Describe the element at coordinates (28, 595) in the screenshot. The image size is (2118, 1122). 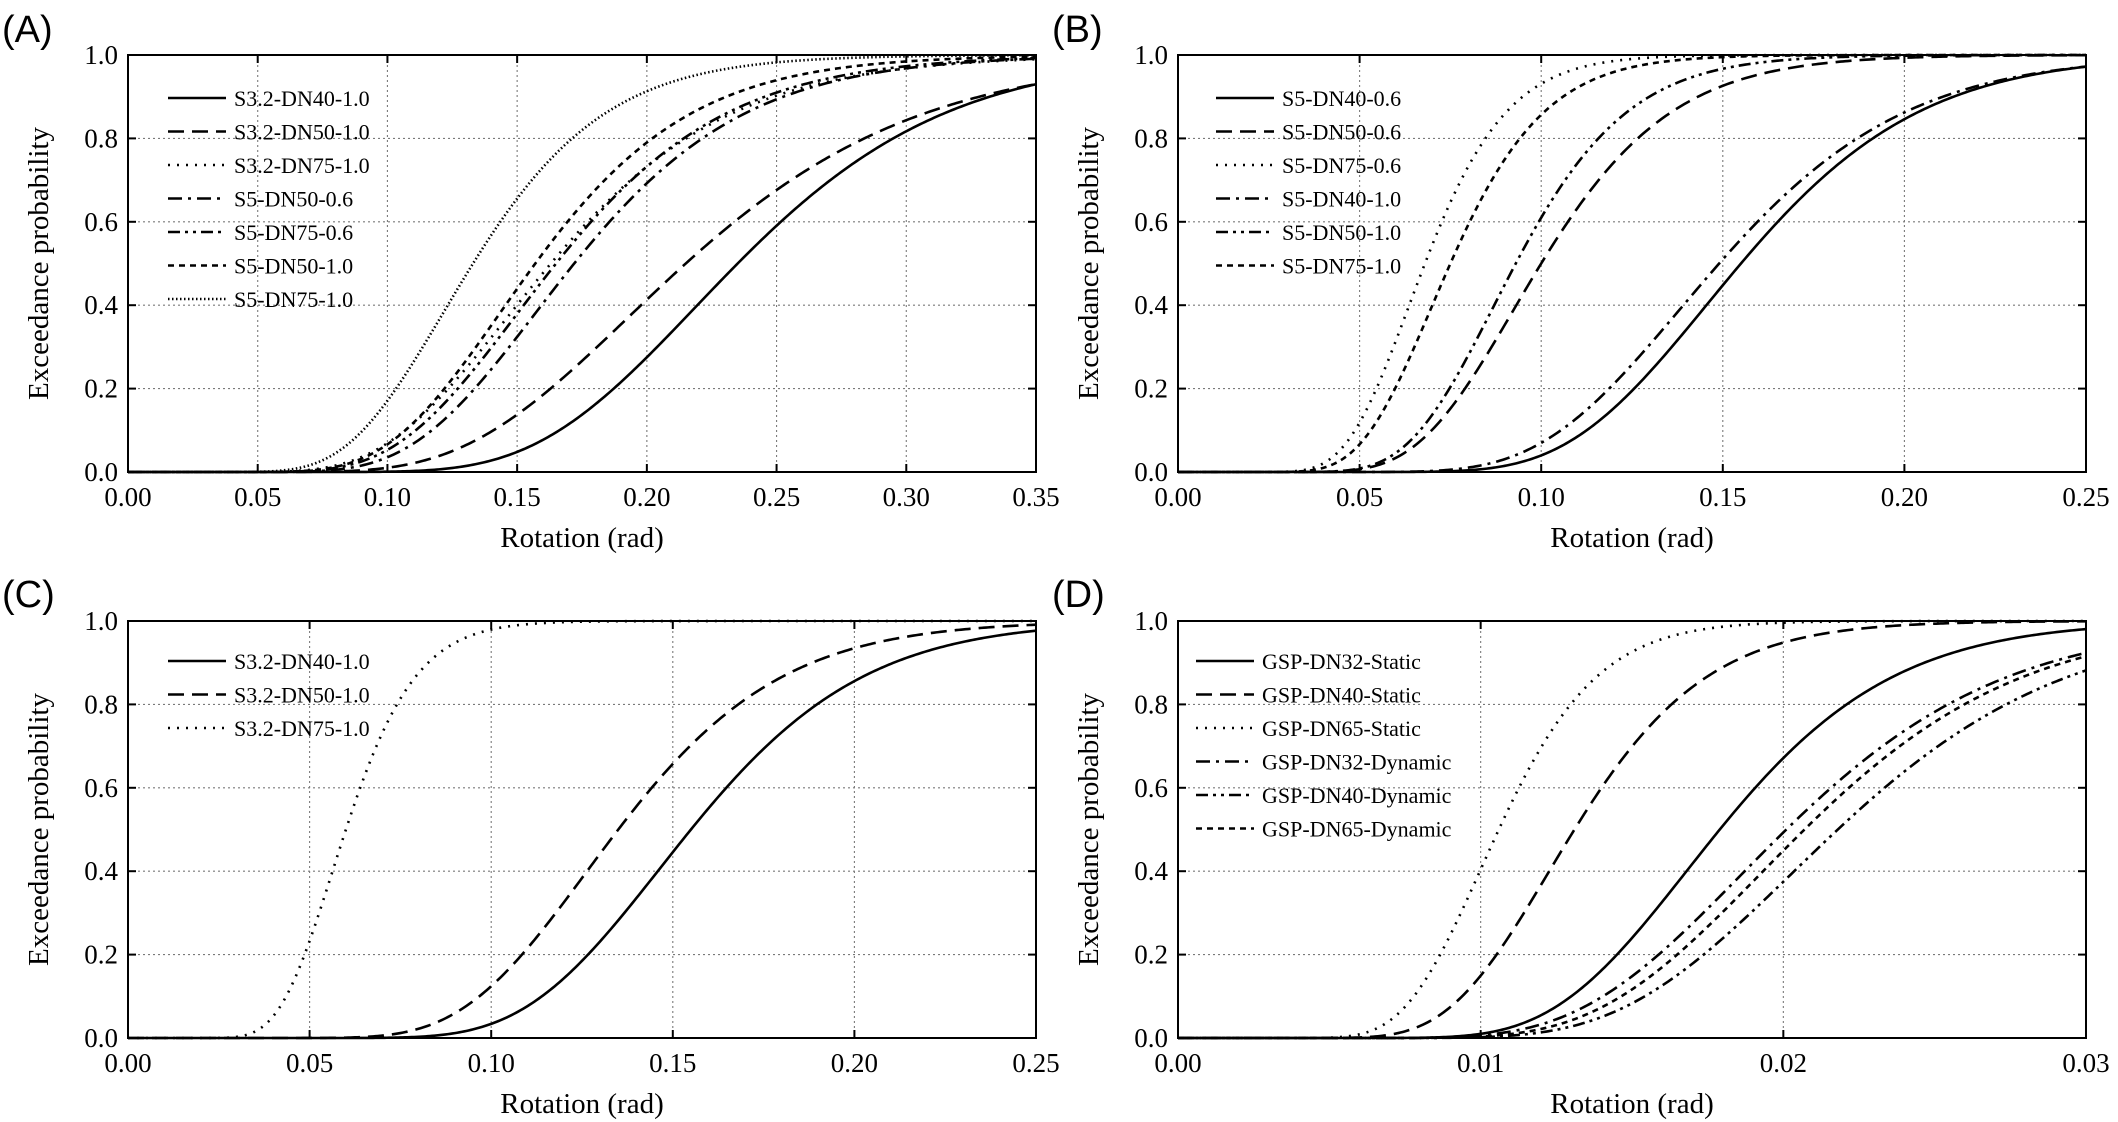
I see `panel-letter: (C)` at that location.